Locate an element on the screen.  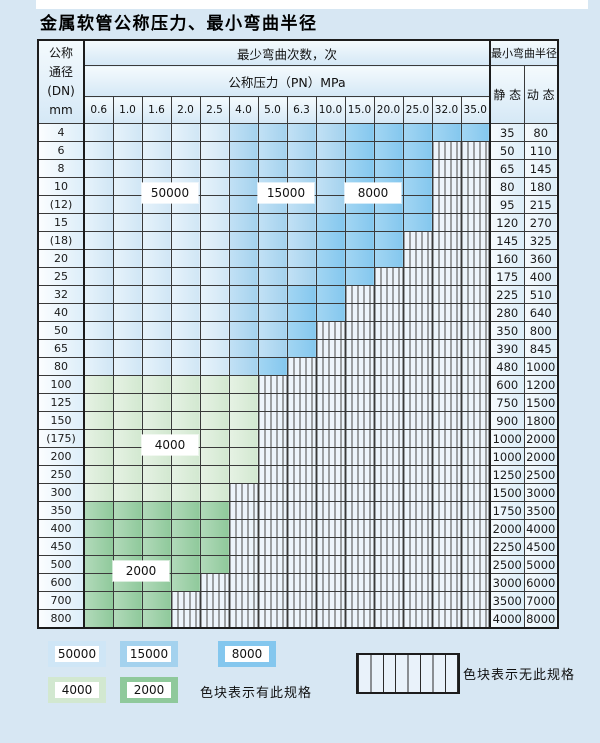
table-row: 700 3500 7000 is located at coordinates (298, 600).